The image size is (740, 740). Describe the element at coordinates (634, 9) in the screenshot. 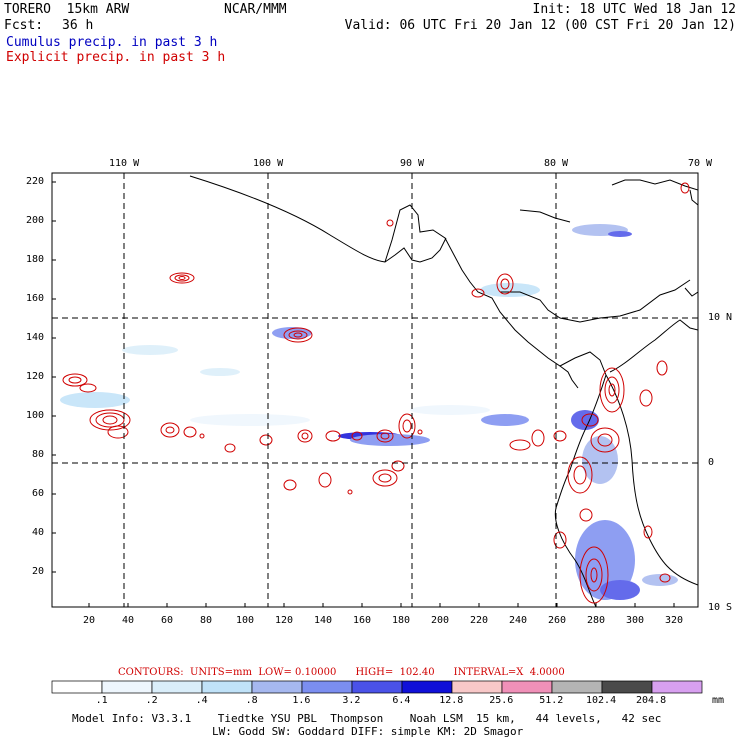

I see `init-time: Init: 18 UTC Wed 18 Jan 12` at that location.